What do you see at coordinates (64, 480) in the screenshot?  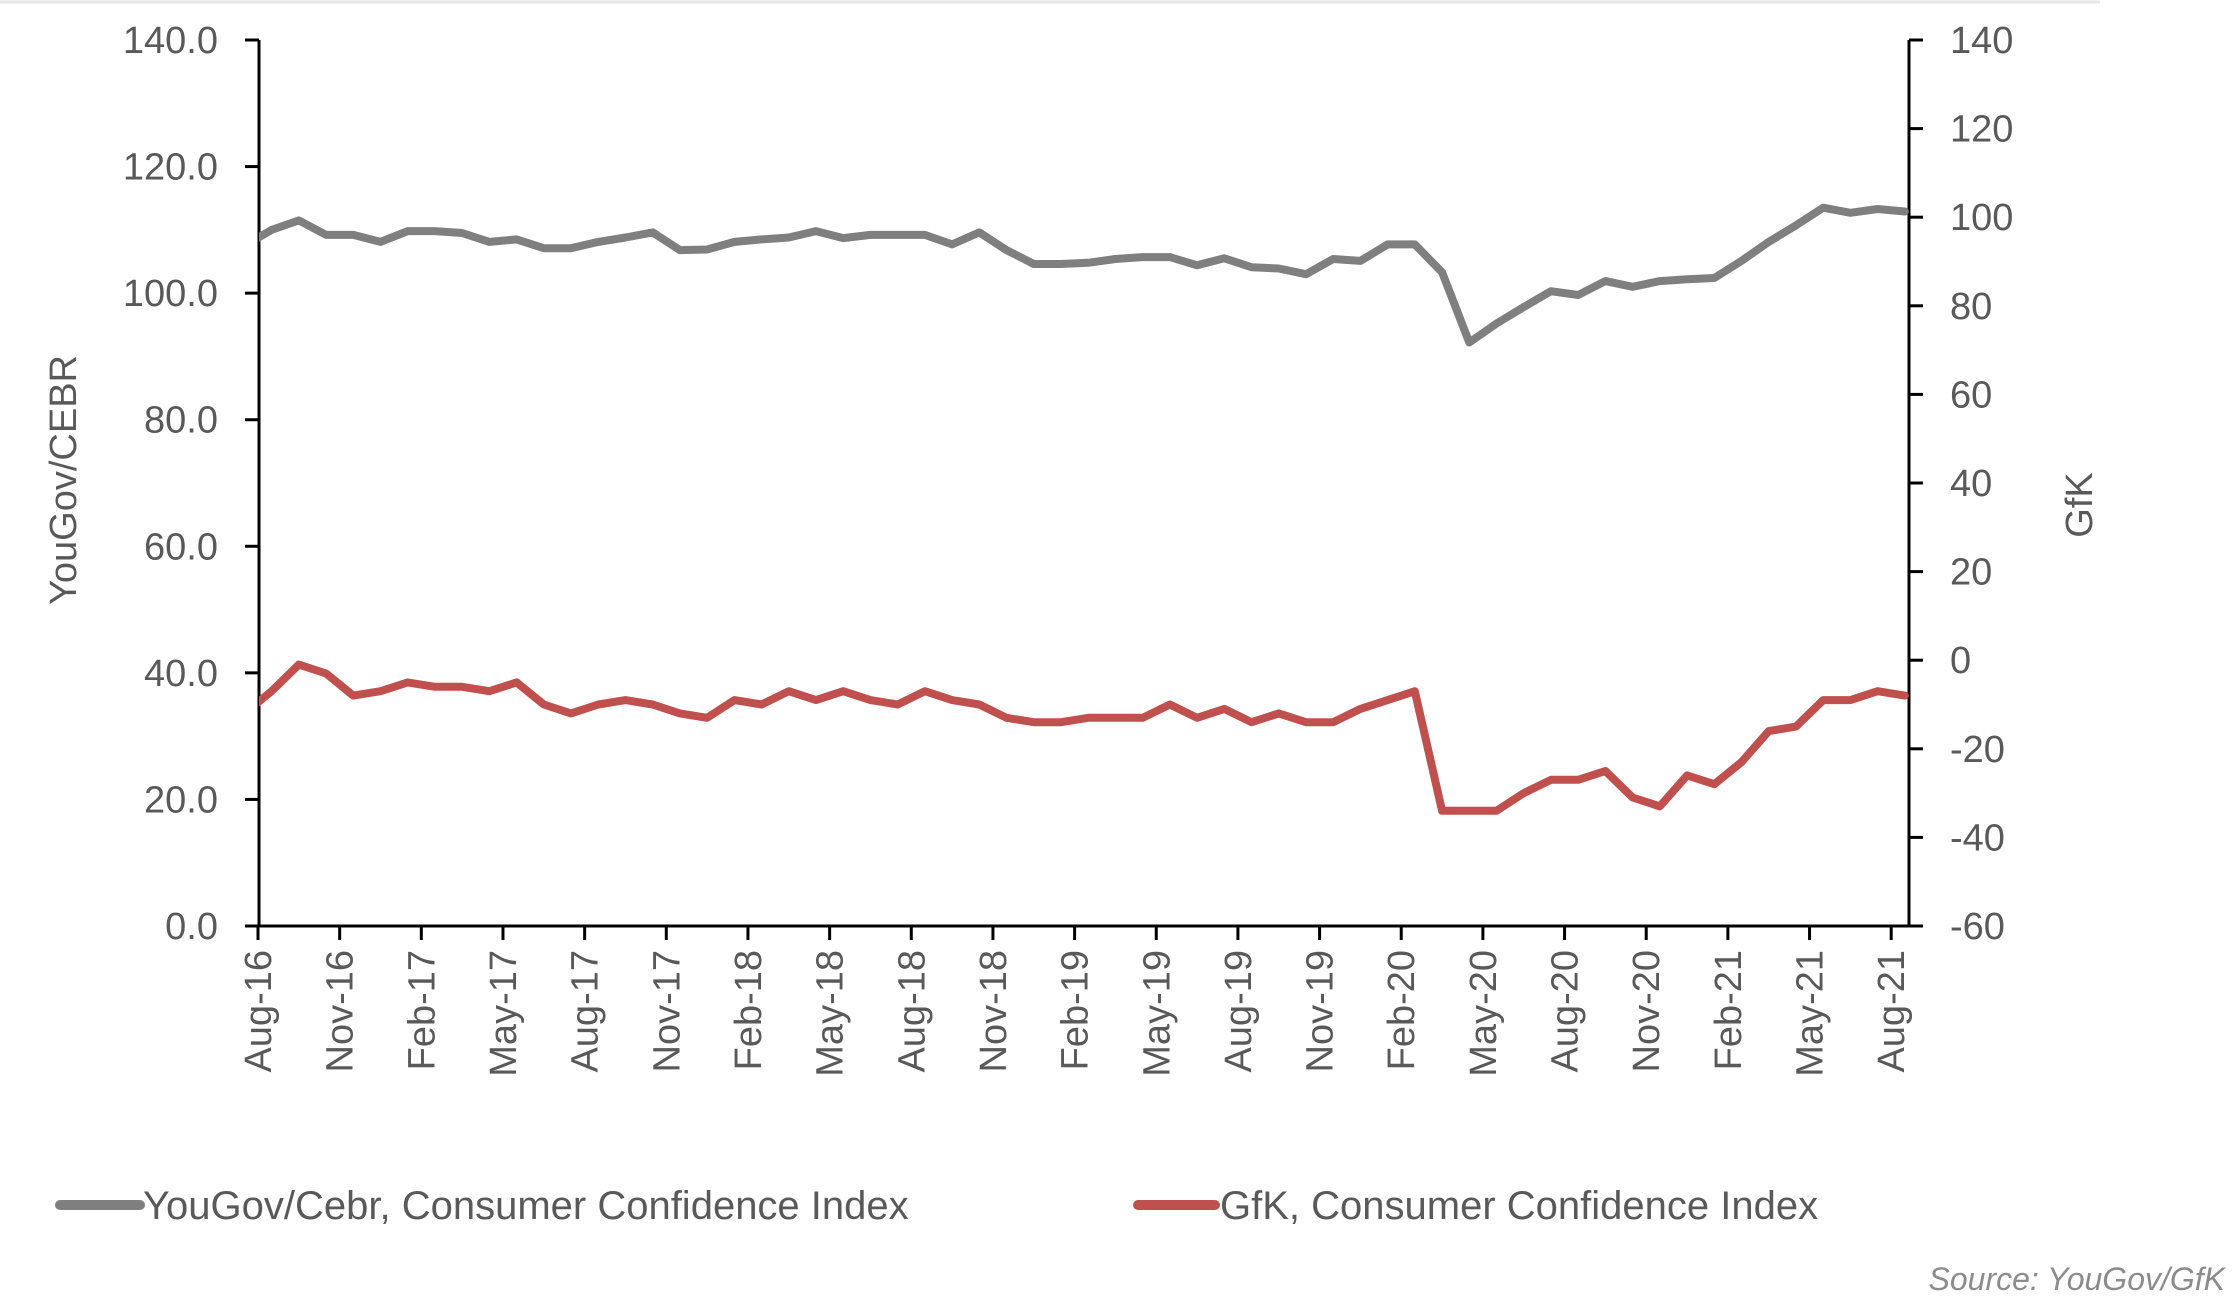 I see `left-axis-title: YouGov/CEBR` at bounding box center [64, 480].